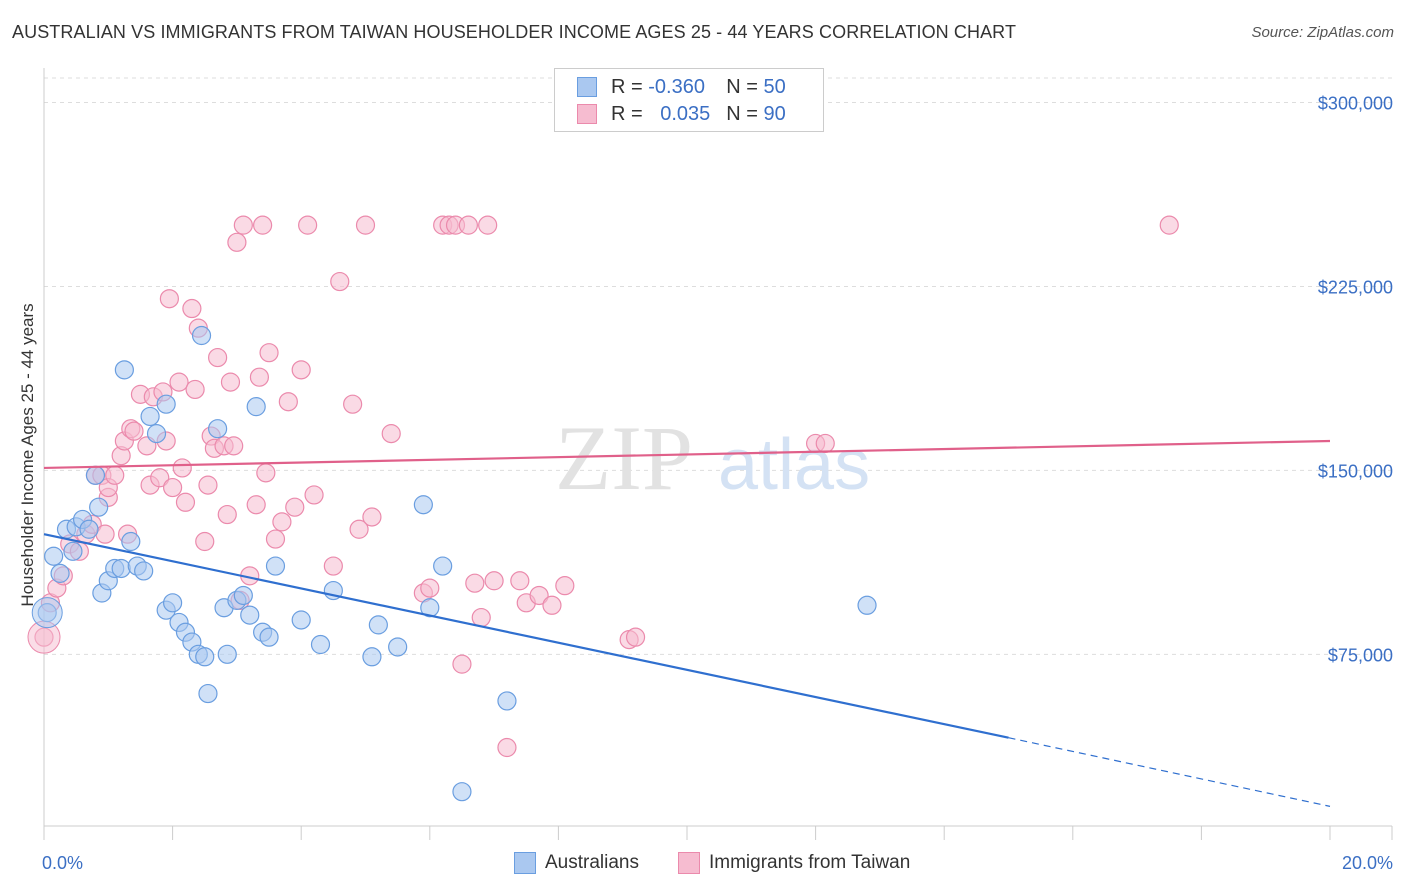 The height and width of the screenshot is (892, 1406). What do you see at coordinates (62, 863) in the screenshot?
I see `x-tick-label-min: 0.0%` at bounding box center [62, 863].